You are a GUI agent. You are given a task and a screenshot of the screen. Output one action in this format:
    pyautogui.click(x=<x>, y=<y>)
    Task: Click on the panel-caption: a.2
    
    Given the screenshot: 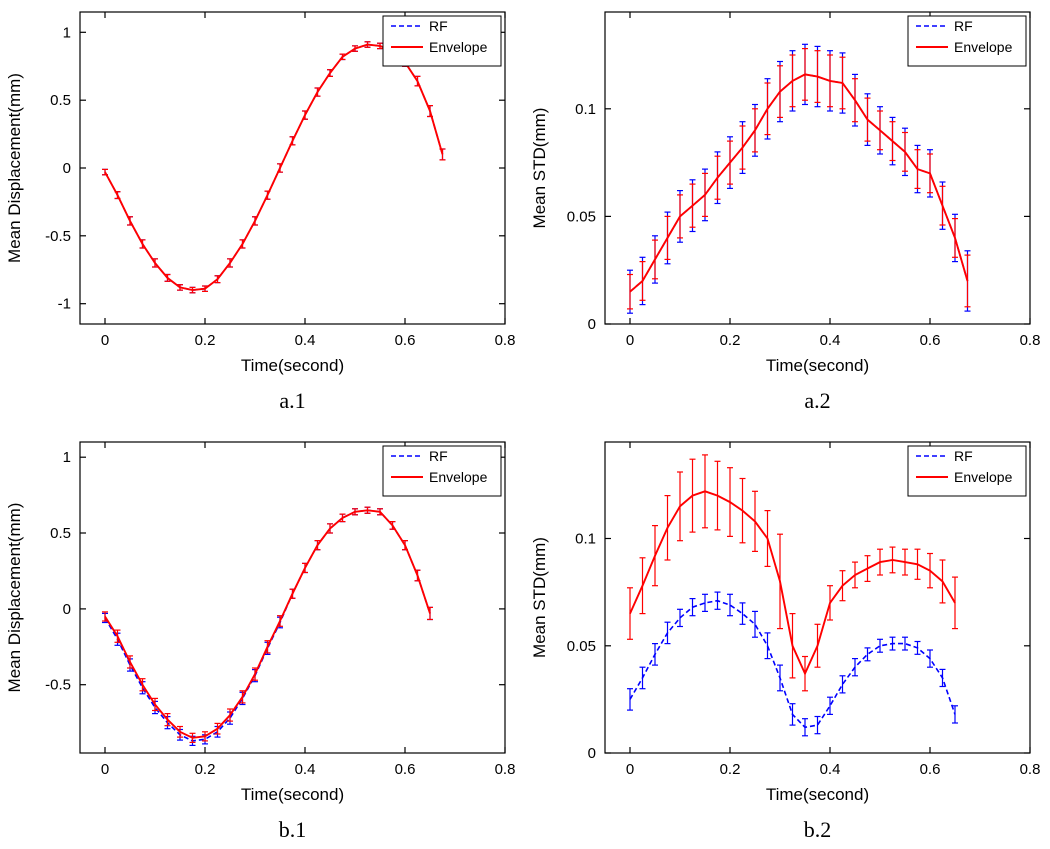 What is the action you would take?
    pyautogui.click(x=817, y=400)
    